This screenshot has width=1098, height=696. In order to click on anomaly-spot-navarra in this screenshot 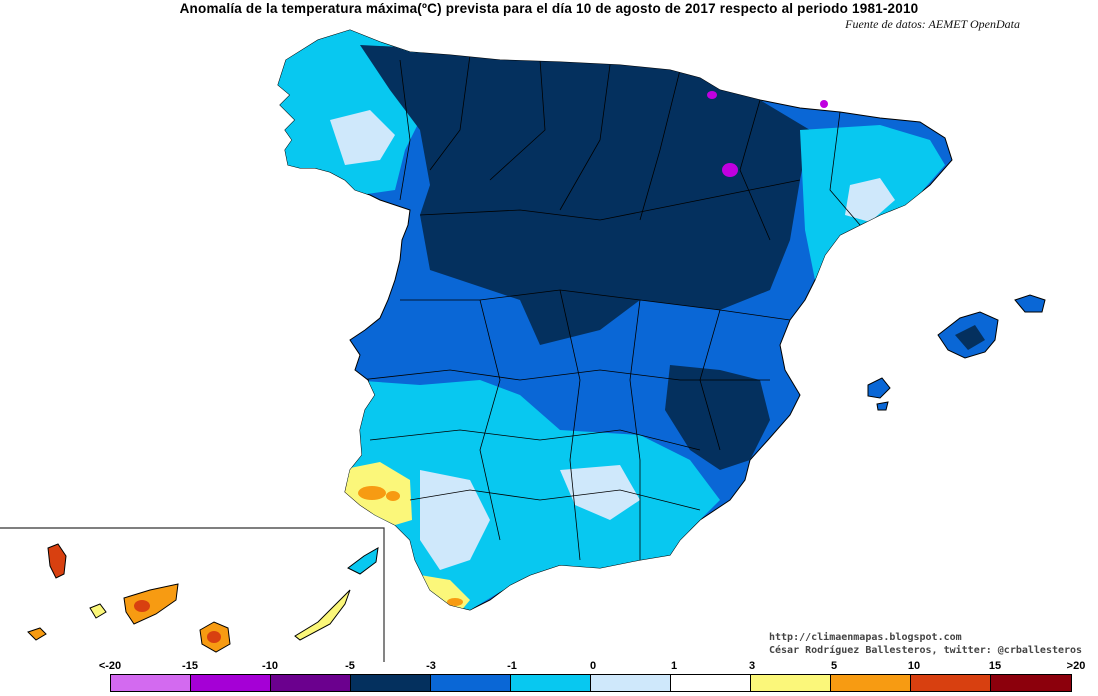, I will do `click(712, 95)`.